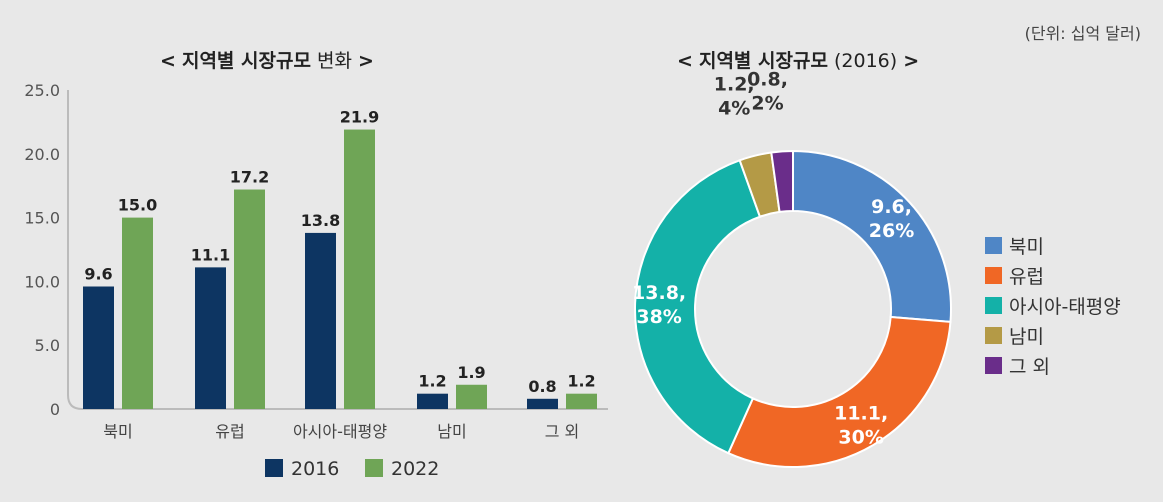  I want to click on bar-value-label: 0.8, so click(542, 386).